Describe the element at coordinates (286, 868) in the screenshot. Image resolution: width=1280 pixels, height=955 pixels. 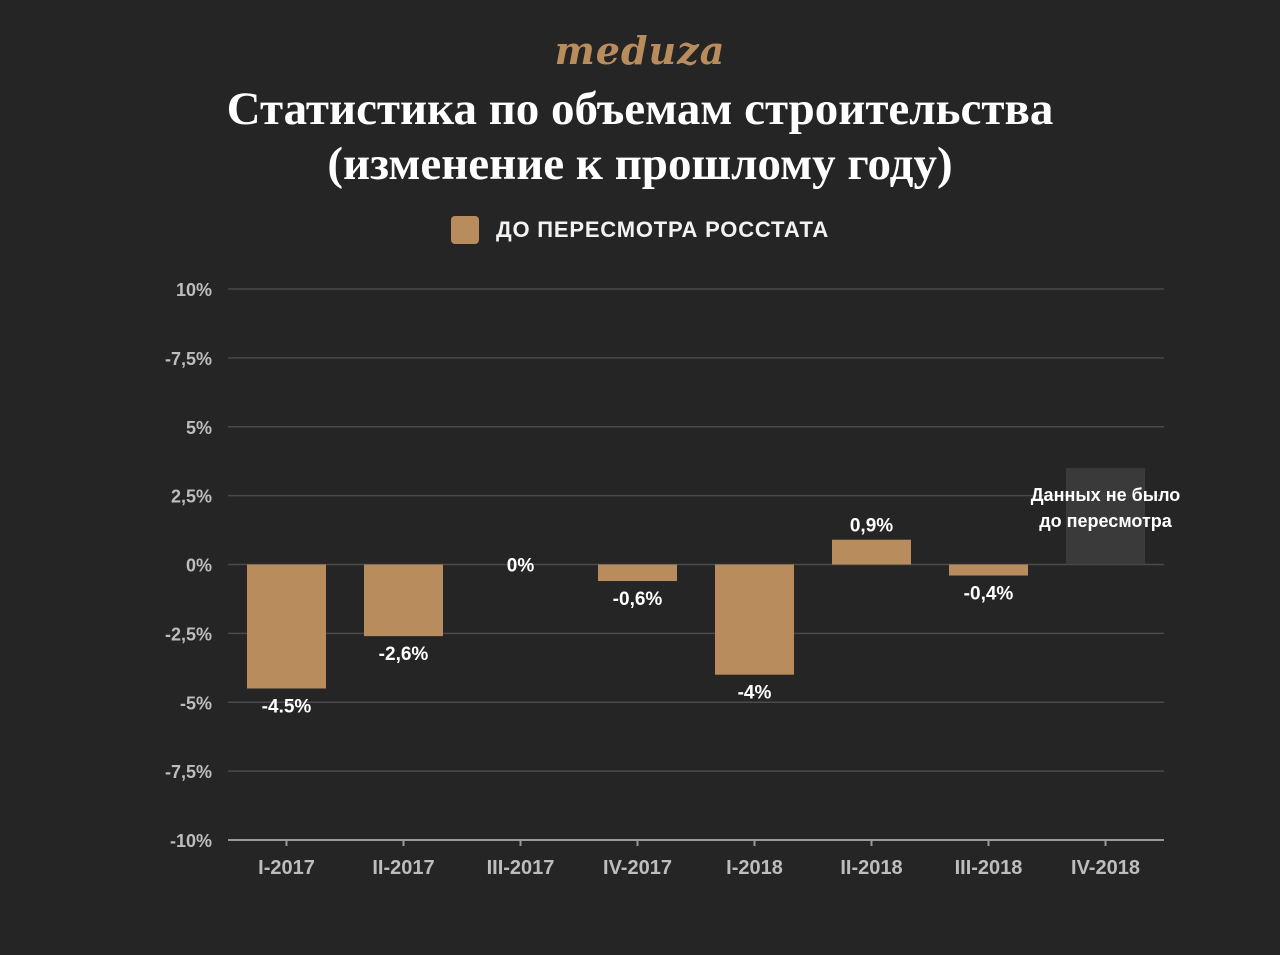
I see `x-tick-label: I-2017` at that location.